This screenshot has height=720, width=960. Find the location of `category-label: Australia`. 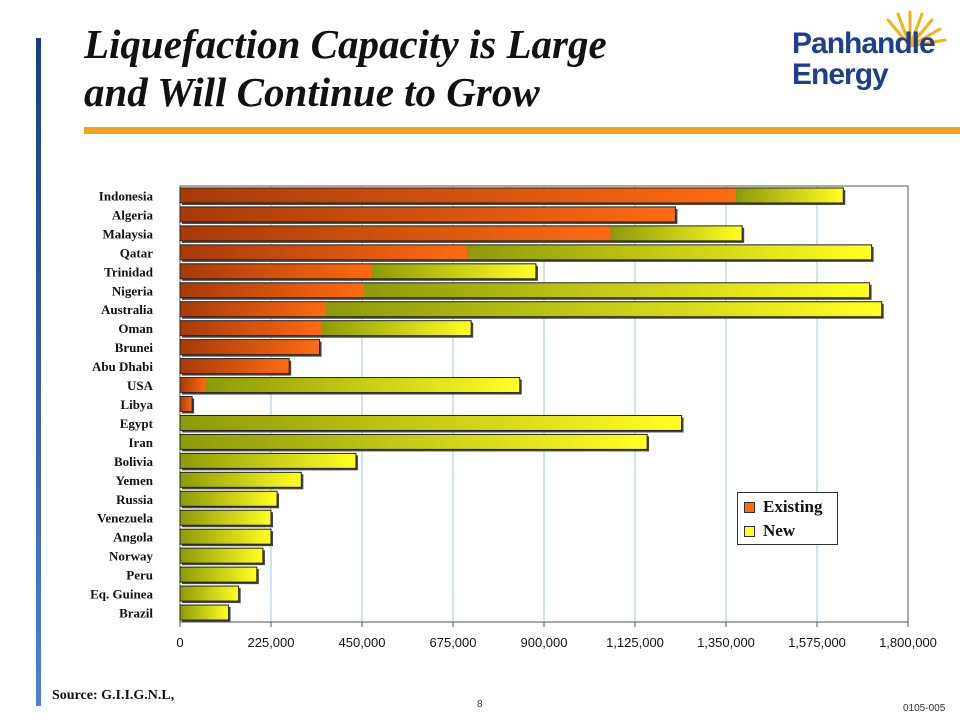

category-label: Australia is located at coordinates (127, 309).